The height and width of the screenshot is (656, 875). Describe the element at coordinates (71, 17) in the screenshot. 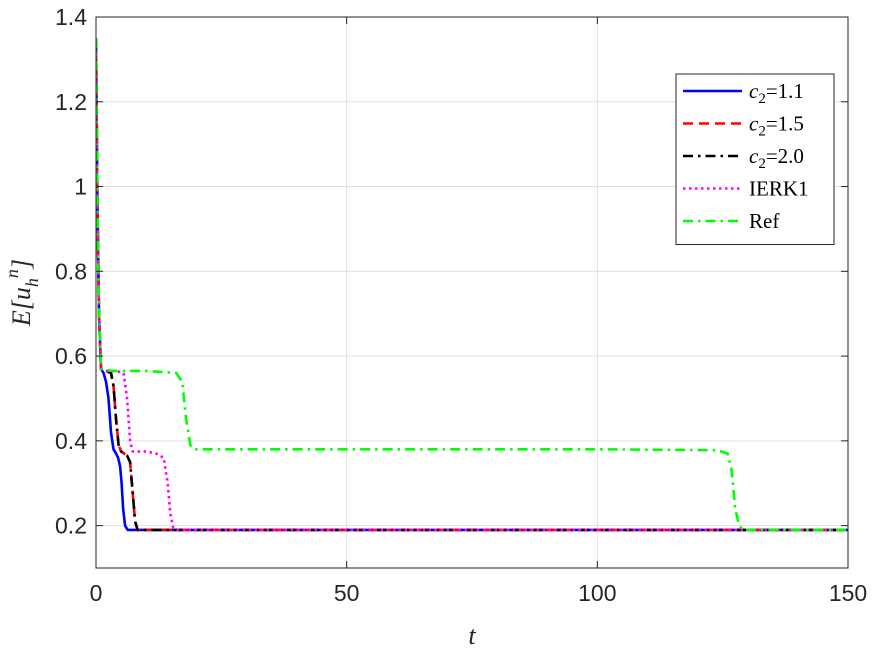

I see `y-tick-label: 1.4` at that location.